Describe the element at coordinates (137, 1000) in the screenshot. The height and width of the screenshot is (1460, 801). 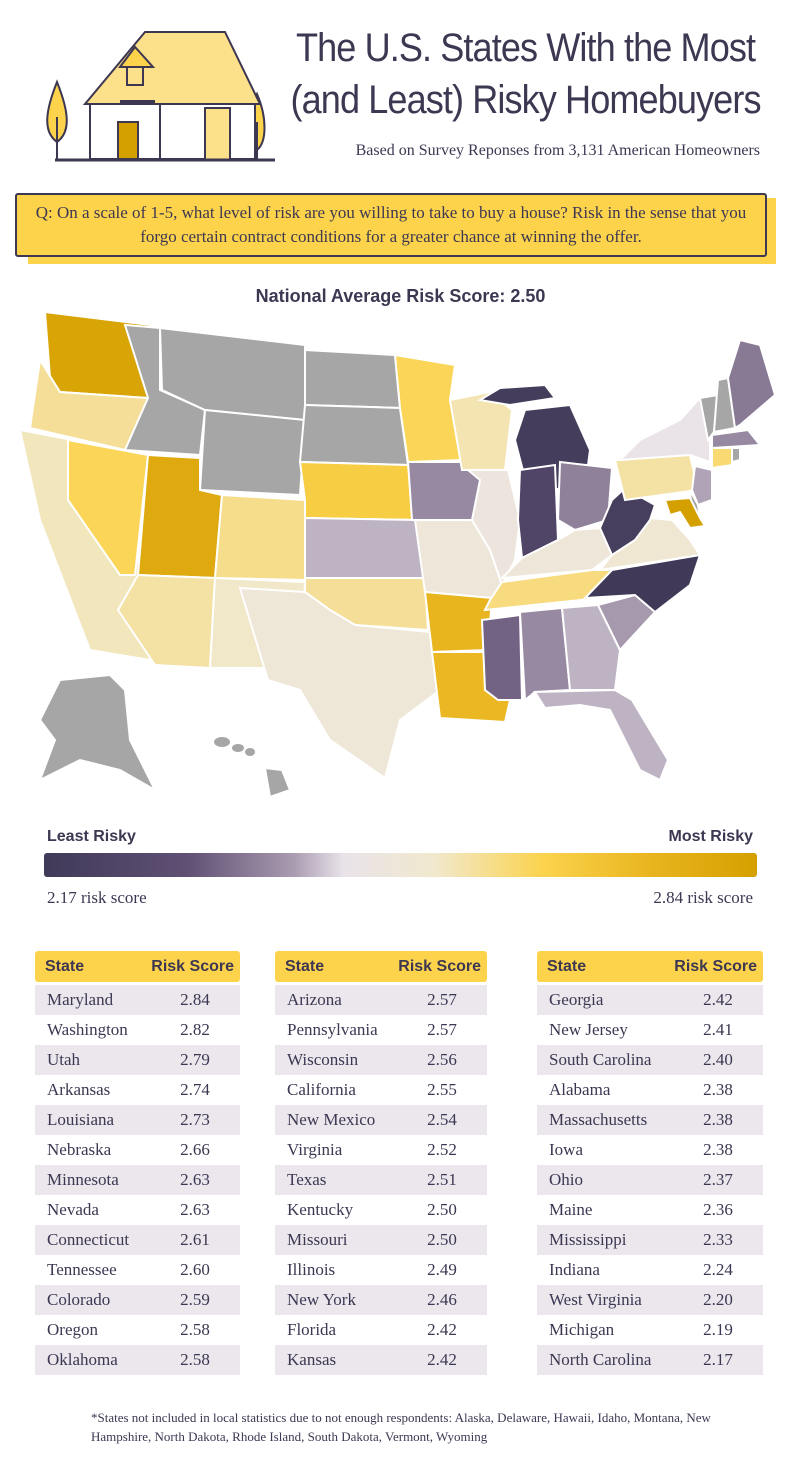
I see `table-row: Maryland 2.84` at that location.